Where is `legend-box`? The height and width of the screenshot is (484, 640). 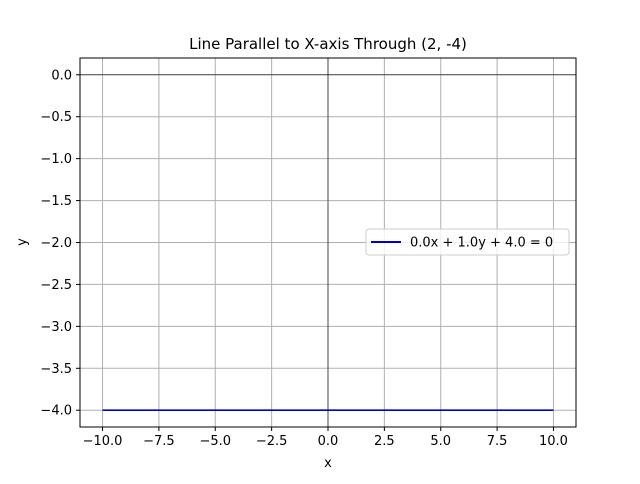
legend-box is located at coordinates (467, 242).